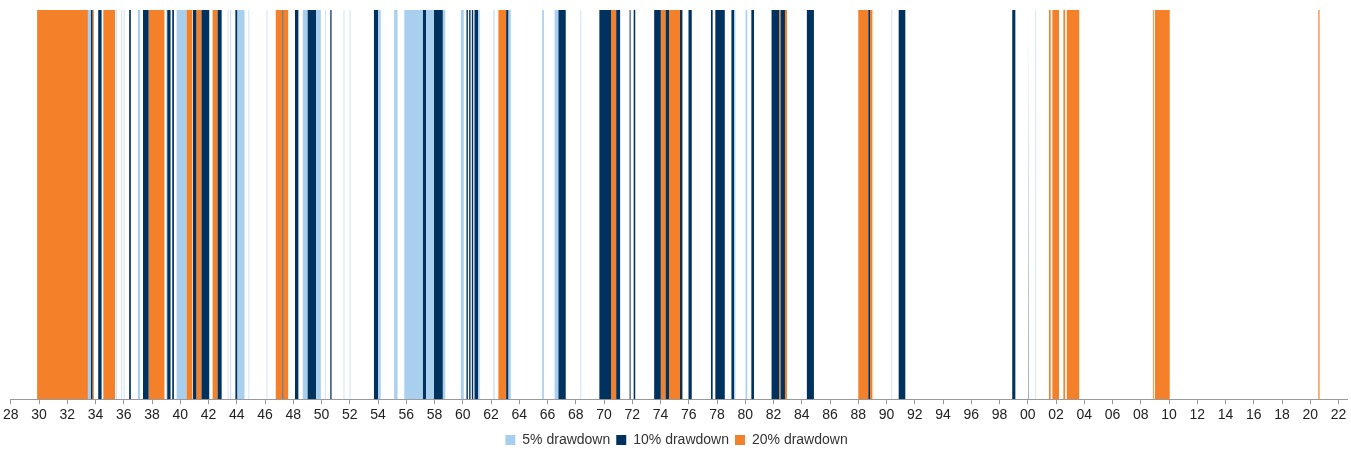  Describe the element at coordinates (971, 414) in the screenshot. I see `x-tick-label: 96` at that location.